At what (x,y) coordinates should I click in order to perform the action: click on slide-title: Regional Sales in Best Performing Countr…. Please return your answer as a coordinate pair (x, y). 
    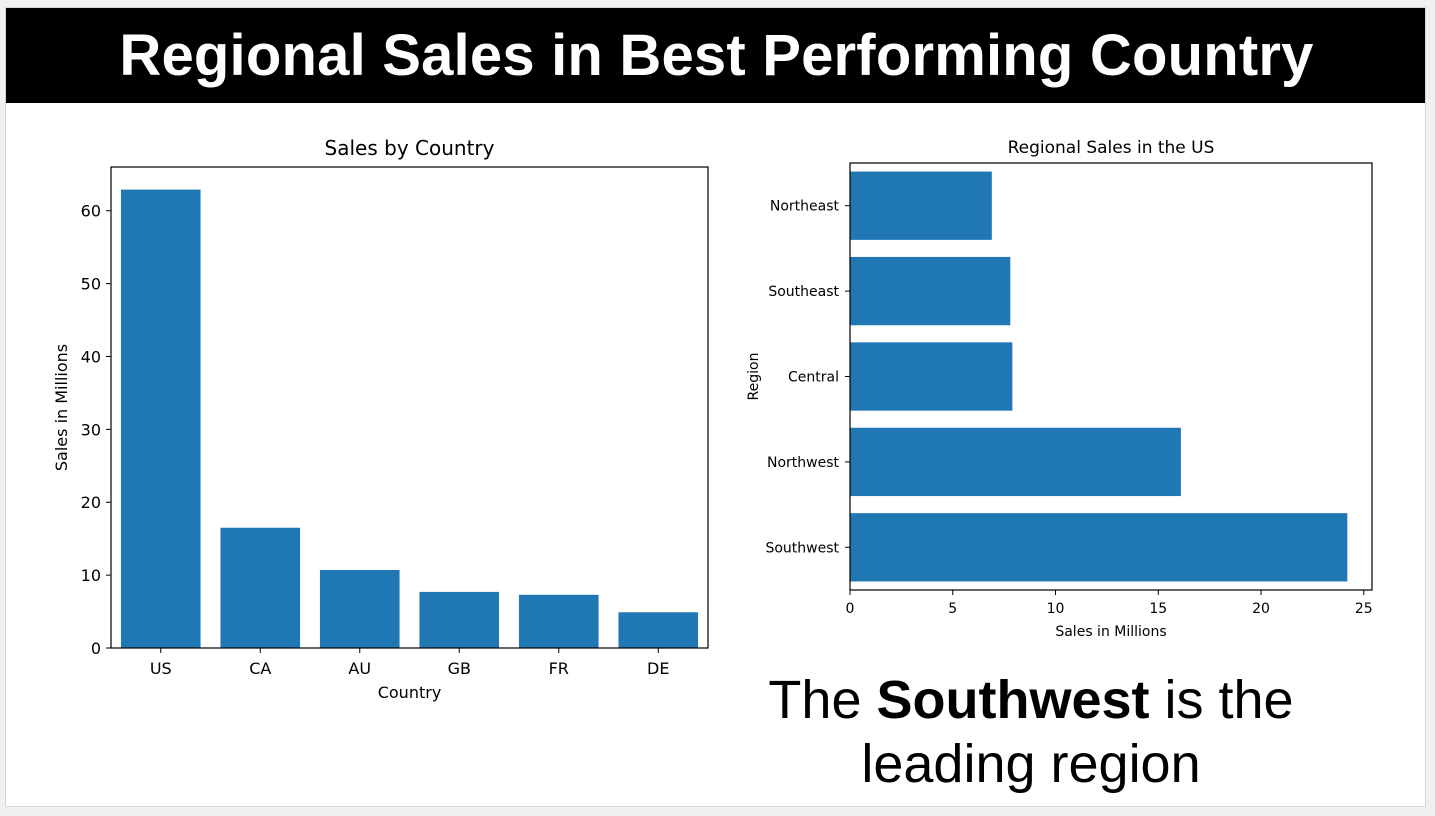
    Looking at the image, I should click on (716, 55).